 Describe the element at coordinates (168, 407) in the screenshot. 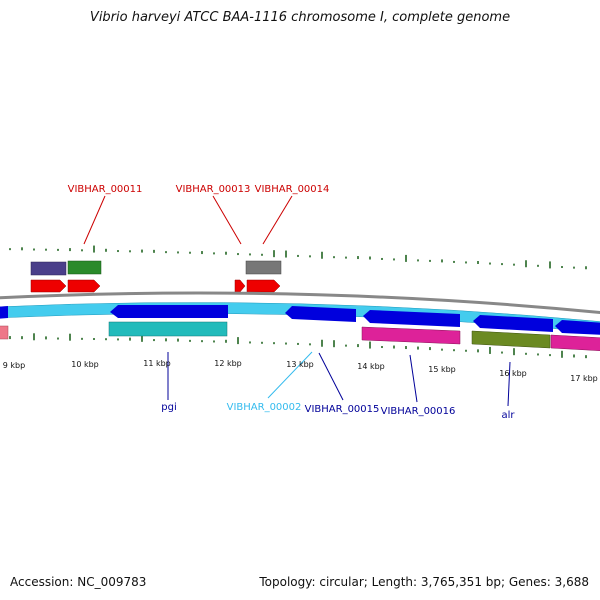

I see `gene-label-pgi: pgi` at that location.